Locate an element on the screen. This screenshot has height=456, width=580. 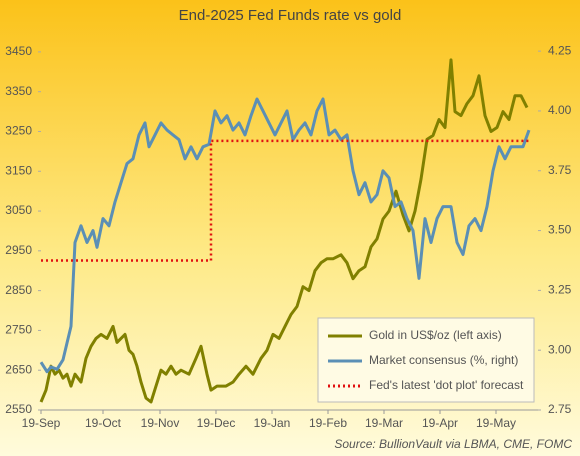
y2-tick-label: 3.50 is located at coordinates (560, 230).